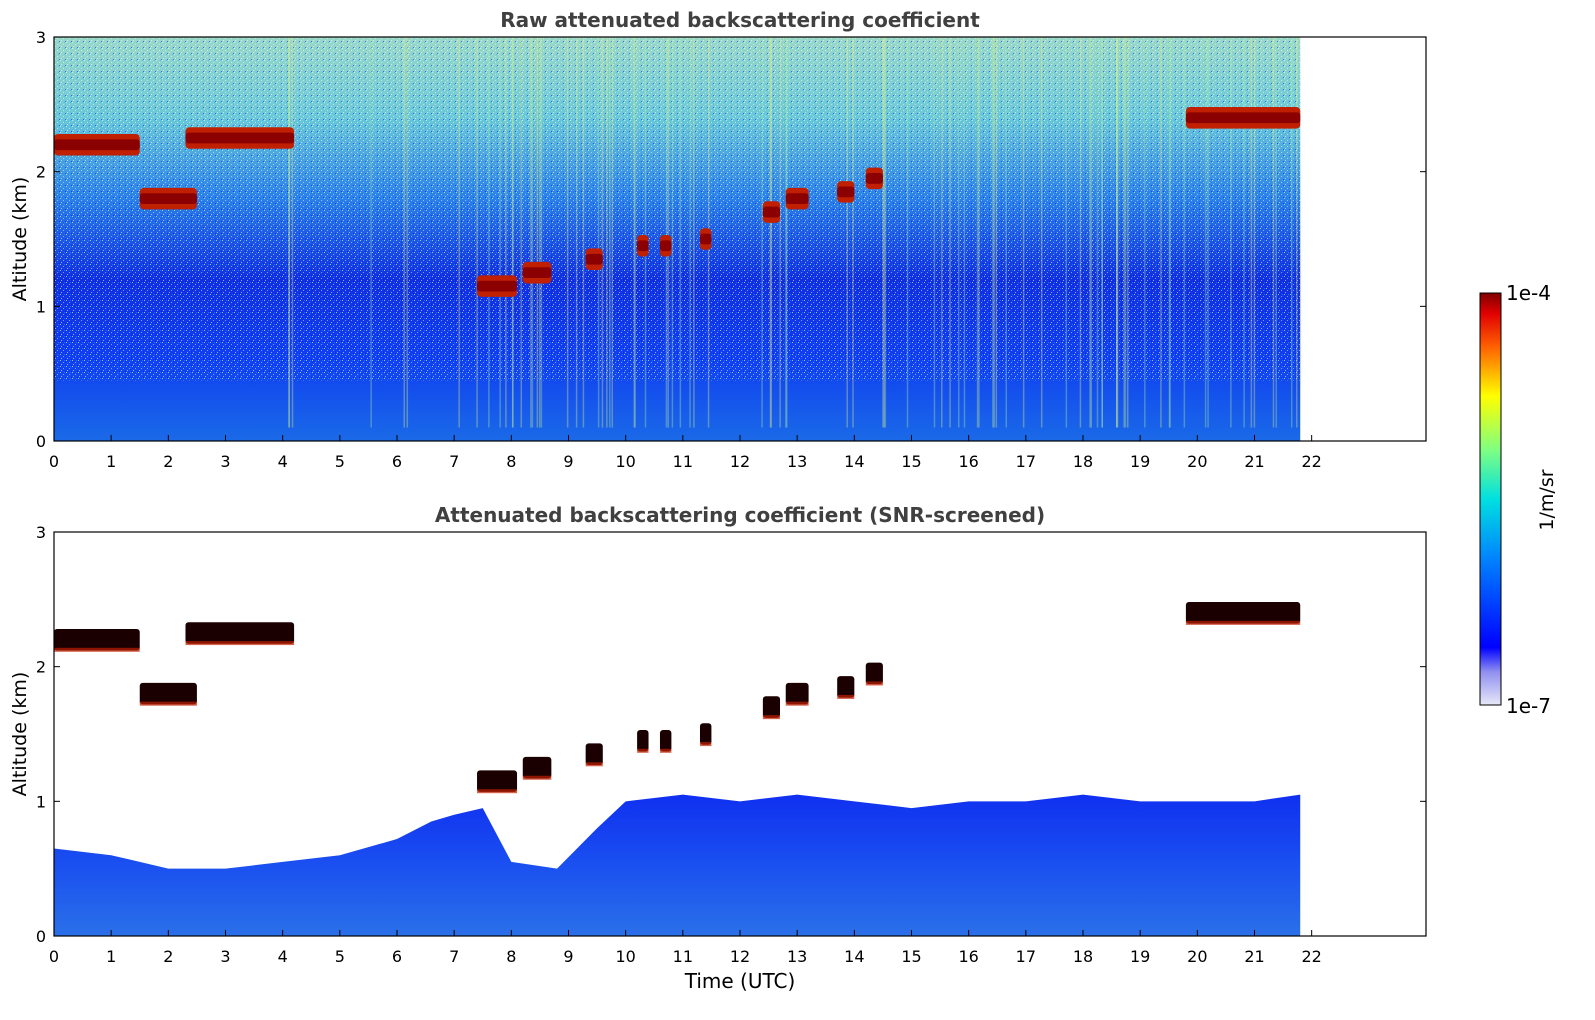 The height and width of the screenshot is (1020, 1595). I want to click on x-tick-label: 15, so click(911, 956).